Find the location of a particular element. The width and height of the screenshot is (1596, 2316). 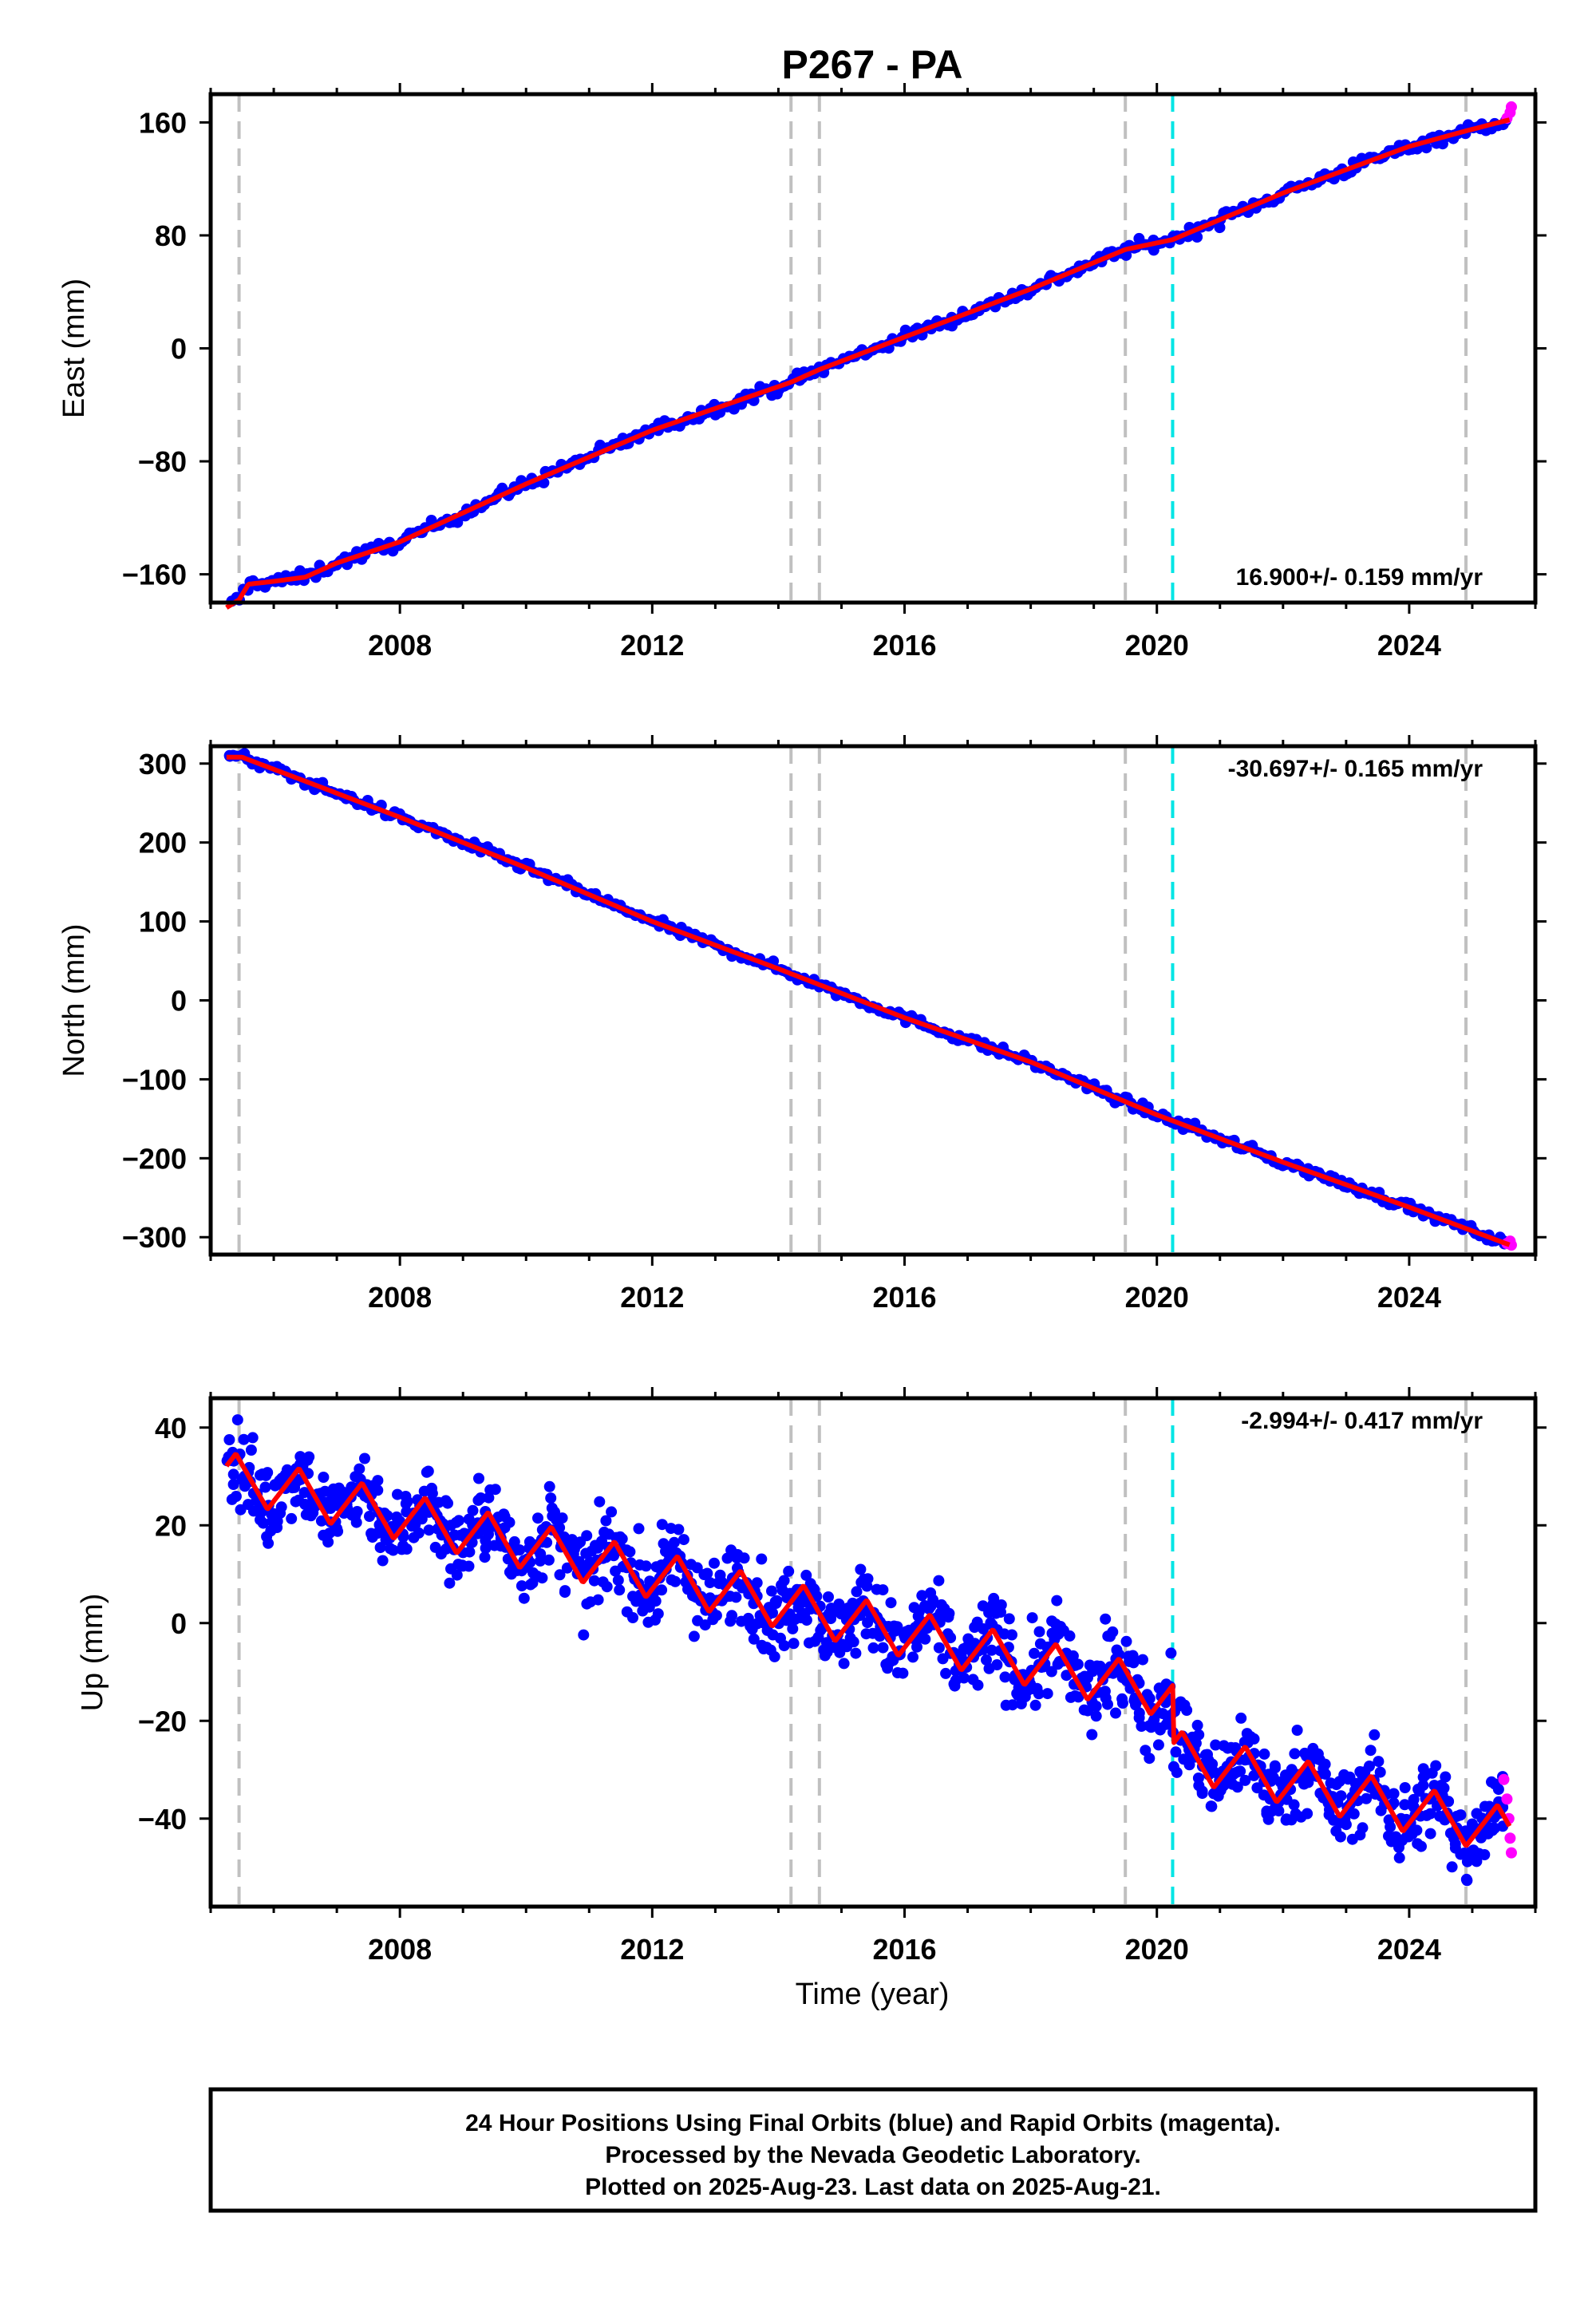

y-tick-label: 300 is located at coordinates (163, 764).